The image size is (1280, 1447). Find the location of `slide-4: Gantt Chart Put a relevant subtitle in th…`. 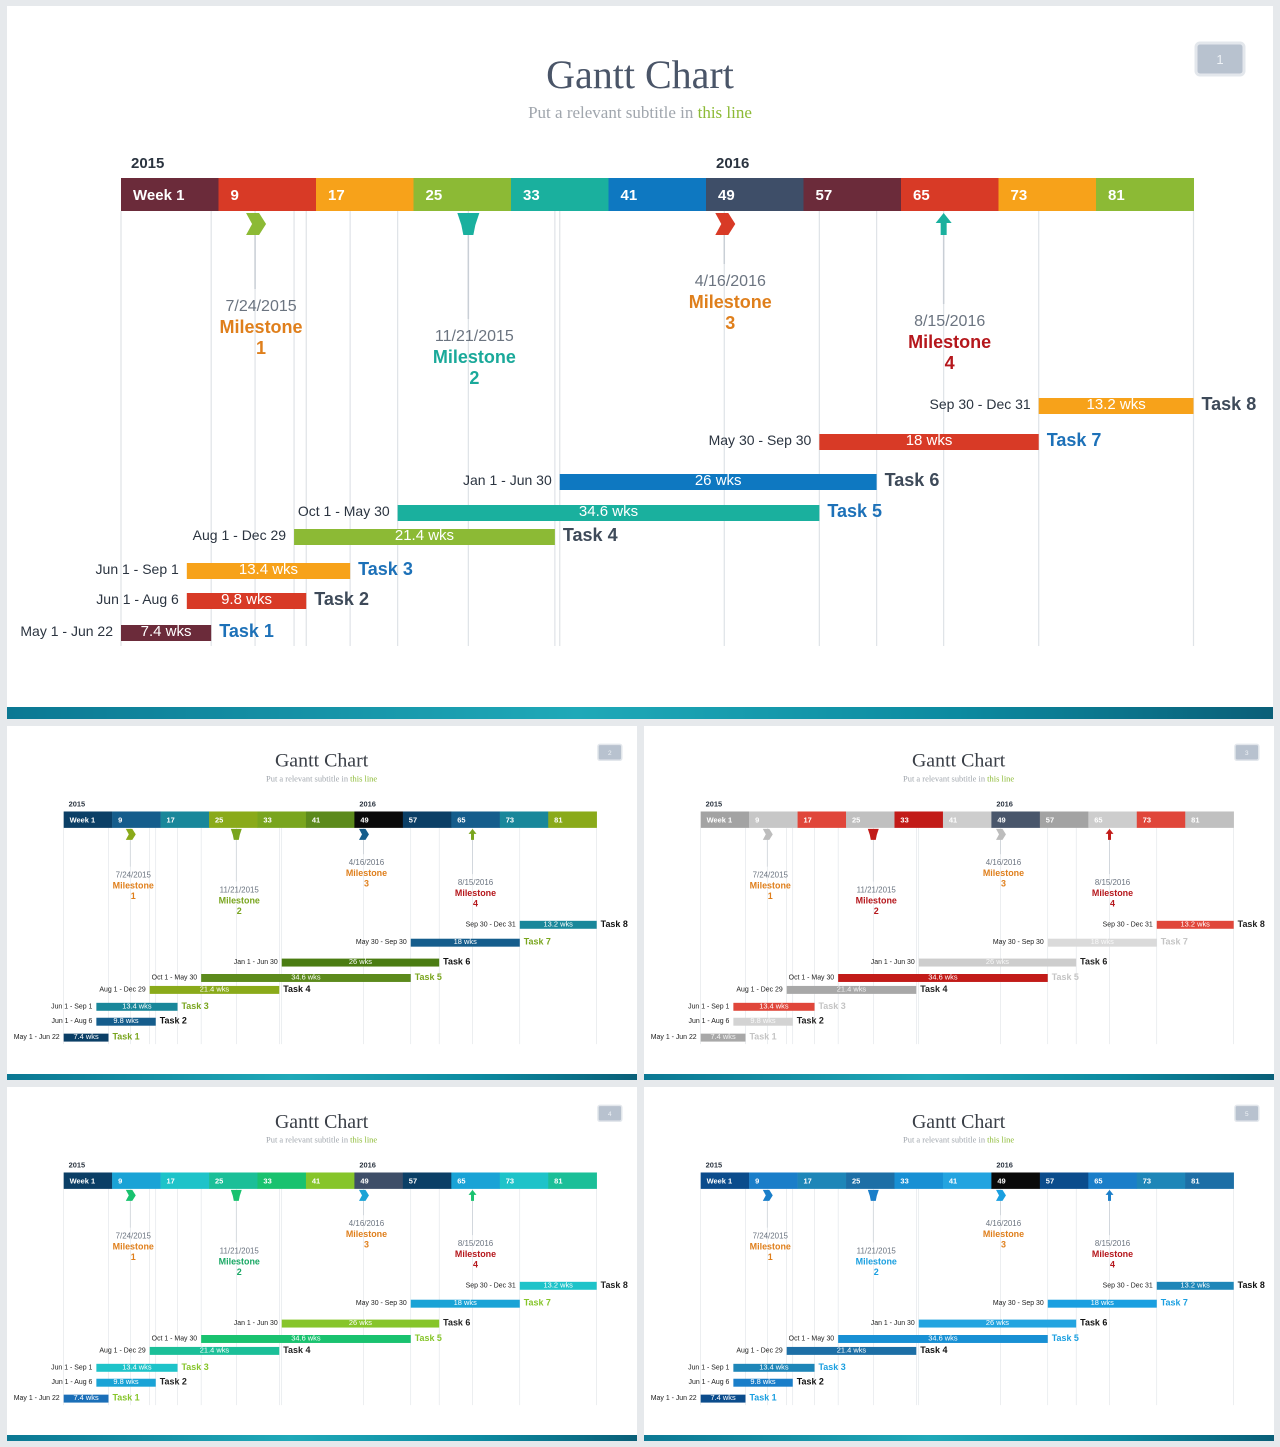

slide-4: Gantt Chart Put a relevant subtitle in th… is located at coordinates (322, 1264).